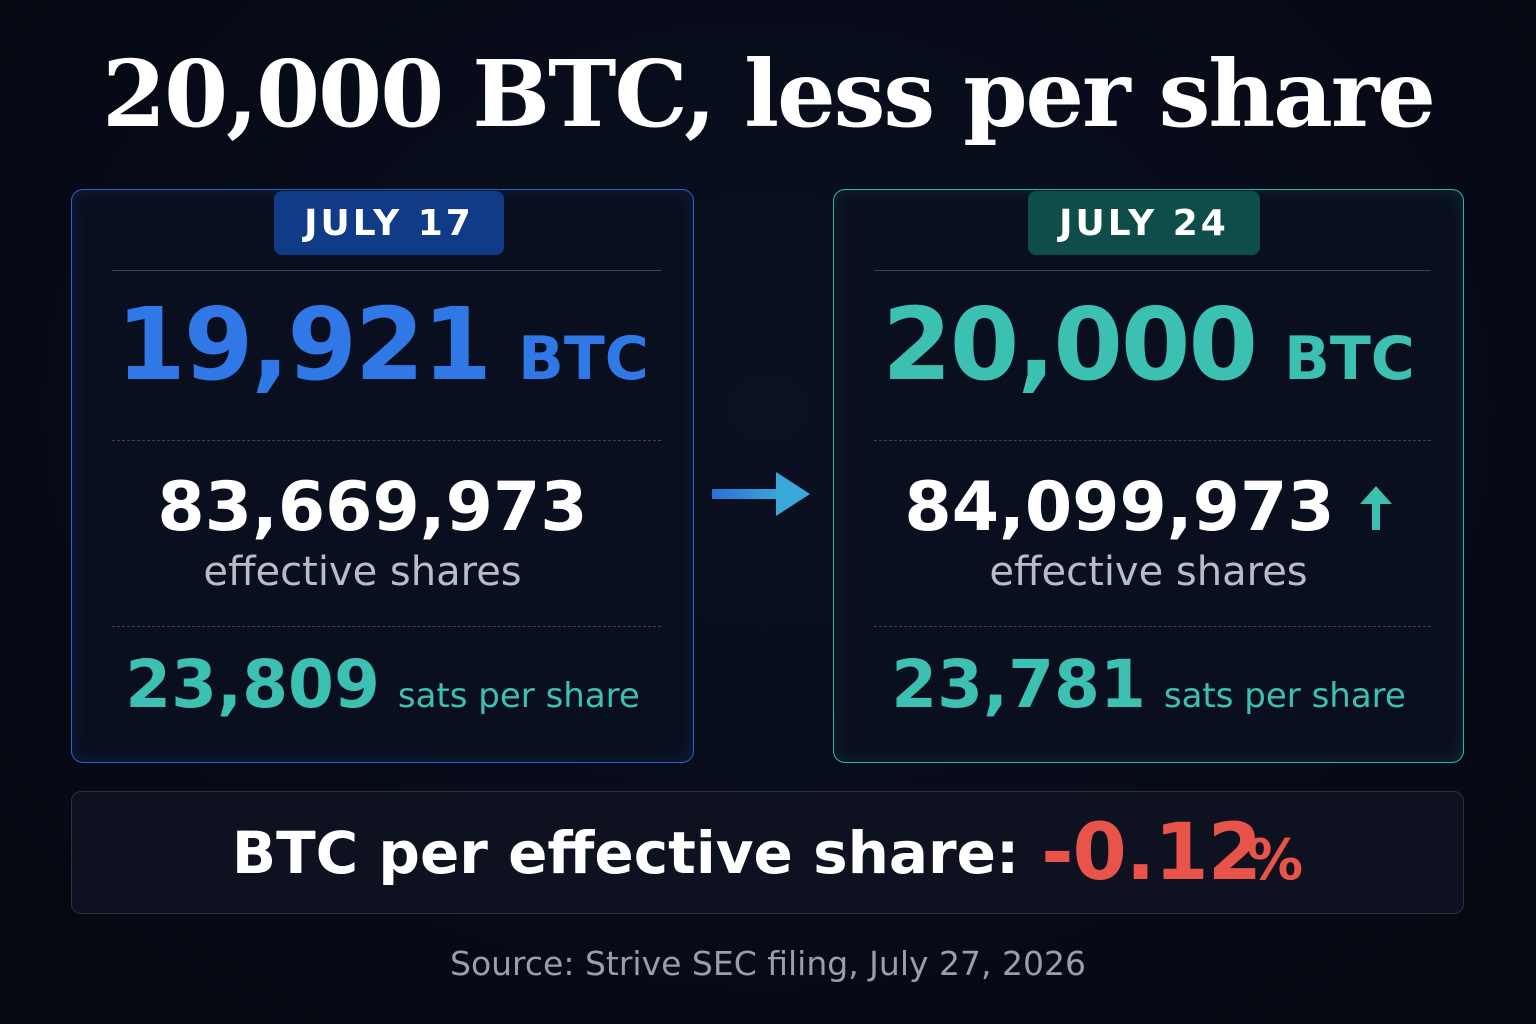 This screenshot has width=1536, height=1024. Describe the element at coordinates (1148, 692) in the screenshot. I see `sats-row: 23,781 sats per share` at that location.